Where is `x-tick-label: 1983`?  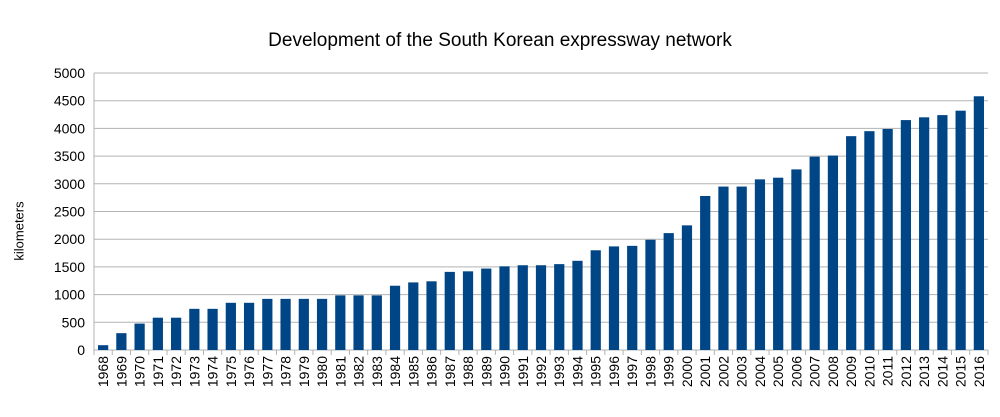 x-tick-label: 1983 is located at coordinates (377, 371).